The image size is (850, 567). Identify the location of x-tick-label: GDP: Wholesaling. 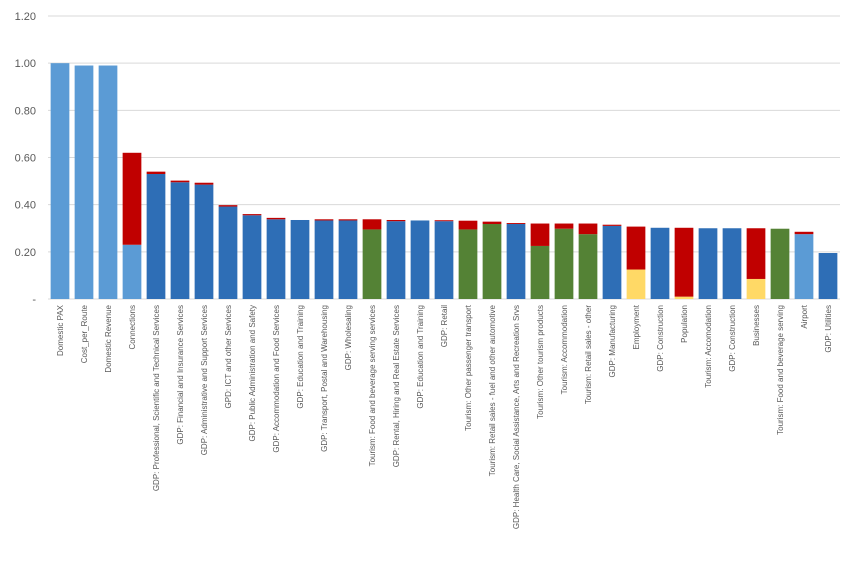
(348, 337).